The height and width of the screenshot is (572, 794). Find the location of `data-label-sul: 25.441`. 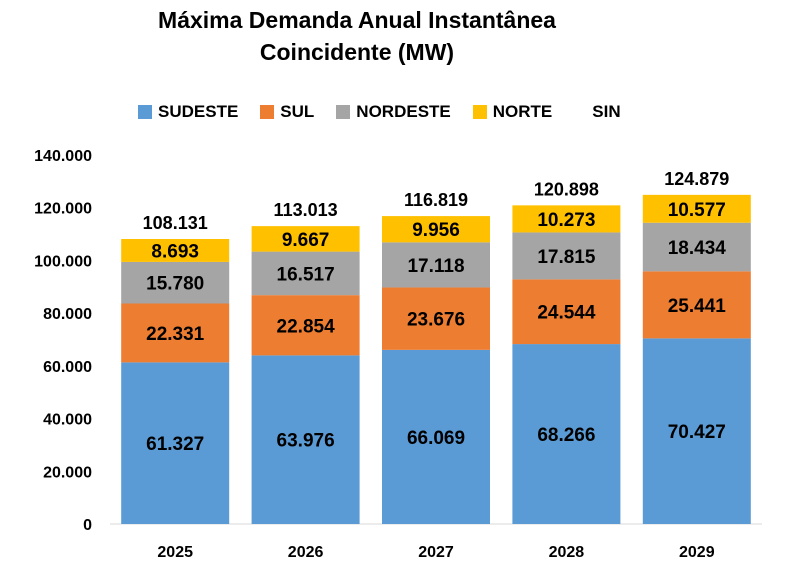

data-label-sul: 25.441 is located at coordinates (697, 306).